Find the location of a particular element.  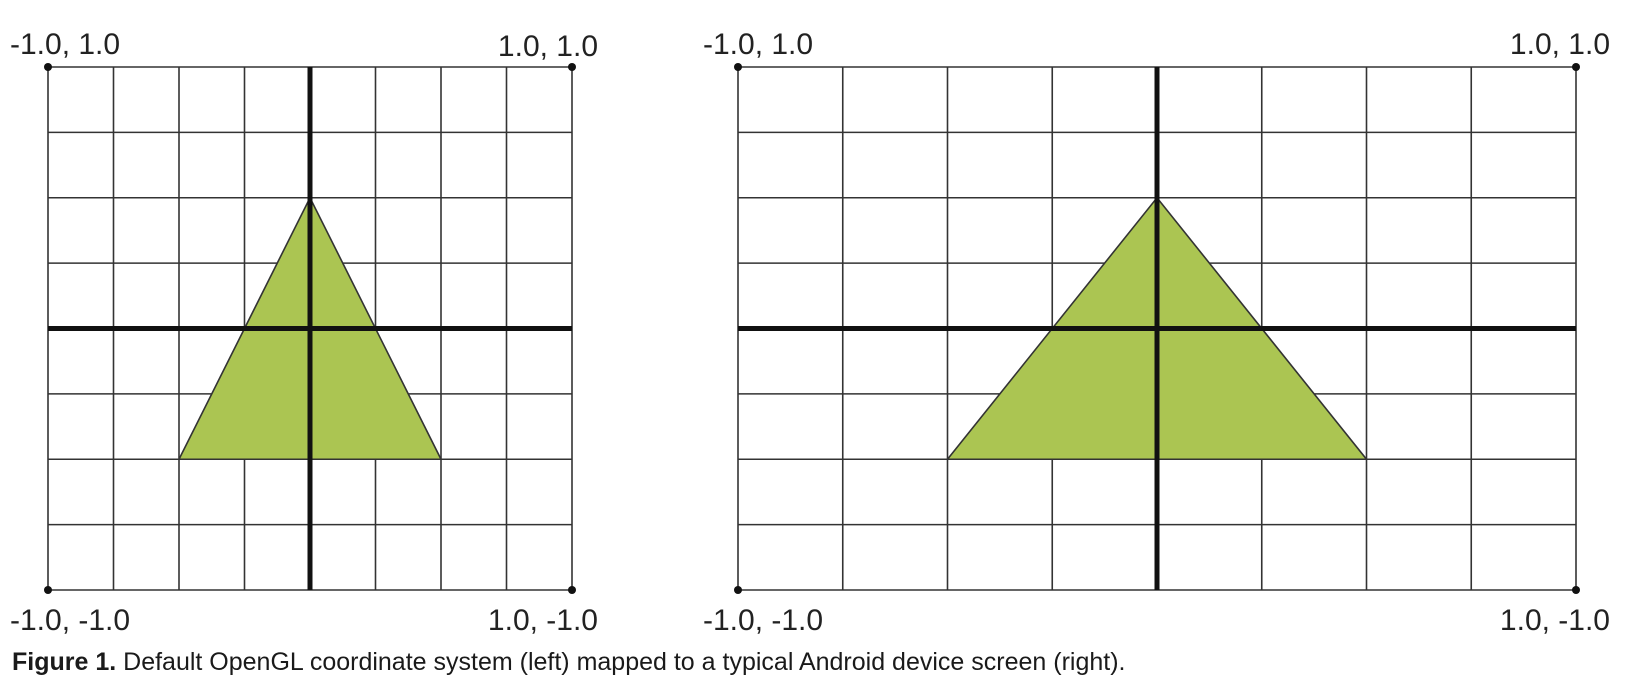

right-label-top-right: 1.0, 1.0 is located at coordinates (1560, 44).